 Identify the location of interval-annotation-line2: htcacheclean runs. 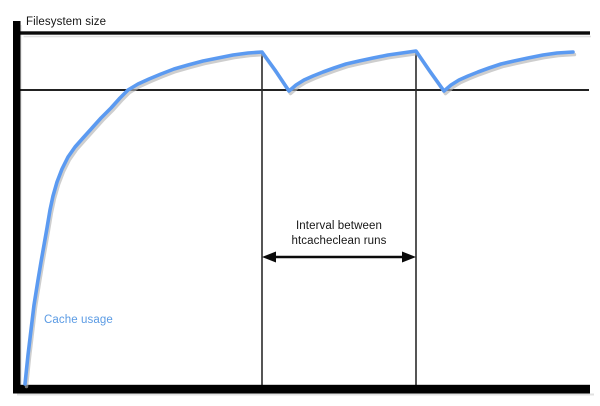
(339, 241).